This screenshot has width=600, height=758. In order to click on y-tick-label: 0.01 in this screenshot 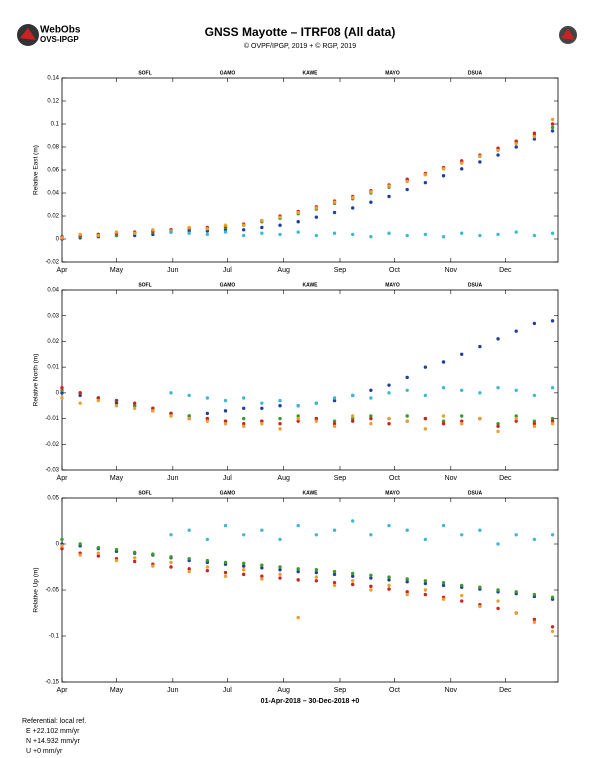, I will do `click(53, 368)`.